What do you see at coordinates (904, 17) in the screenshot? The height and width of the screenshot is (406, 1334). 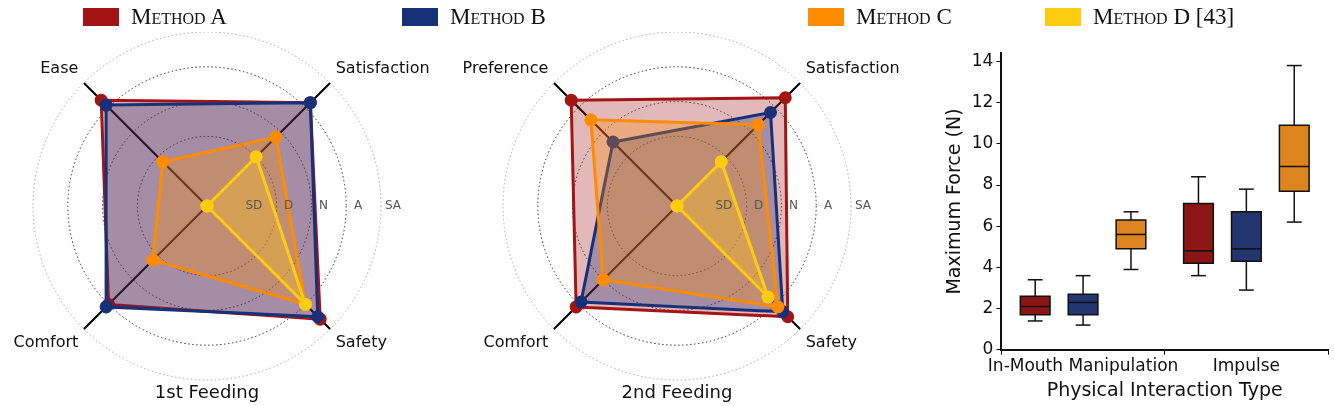 I see `legend-label: Method C` at bounding box center [904, 17].